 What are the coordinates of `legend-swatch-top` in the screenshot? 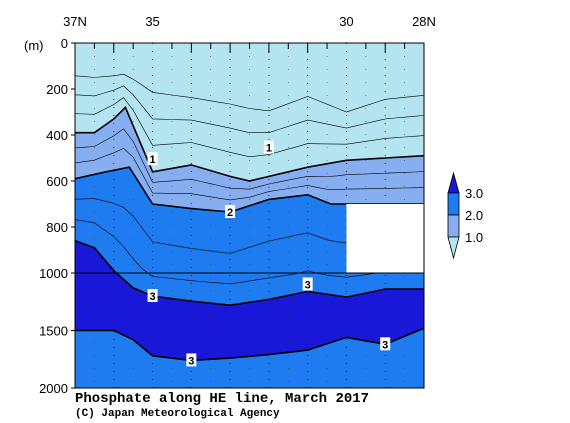 It's located at (453, 182).